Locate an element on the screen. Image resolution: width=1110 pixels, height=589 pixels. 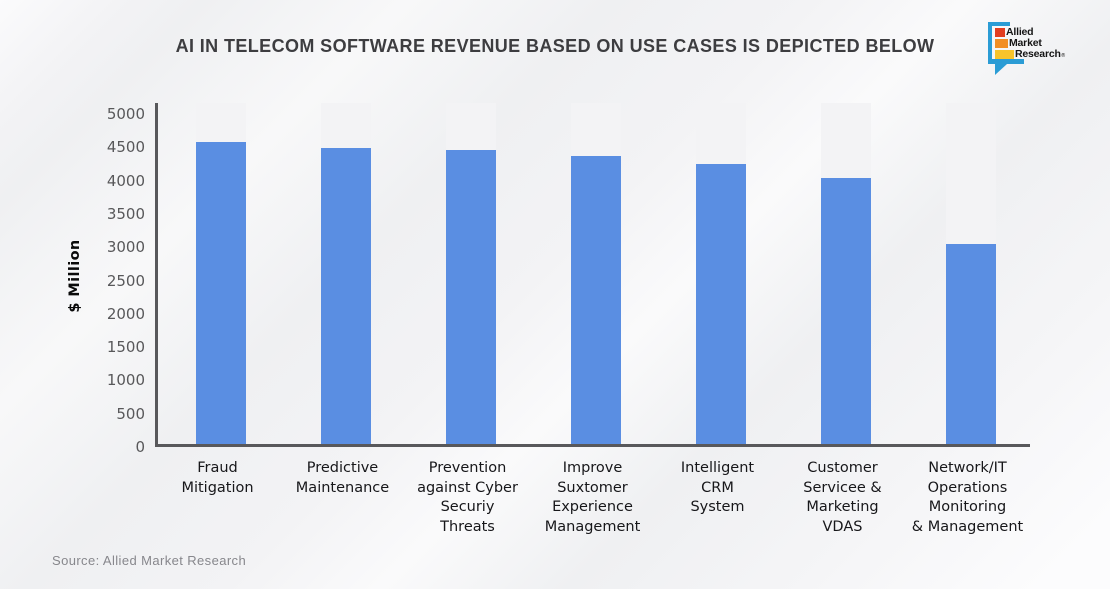
x-category-label: Predictive Maintenance is located at coordinates (342, 478).